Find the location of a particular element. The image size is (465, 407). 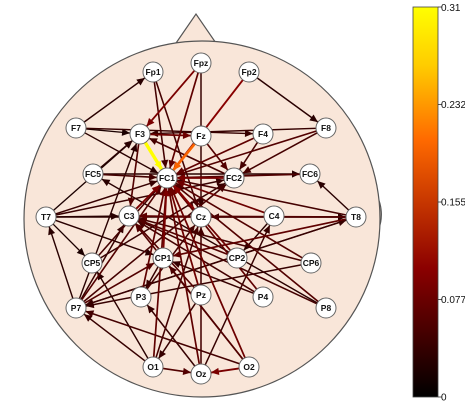

connection-Oz-P3 is located at coordinates (171, 335).